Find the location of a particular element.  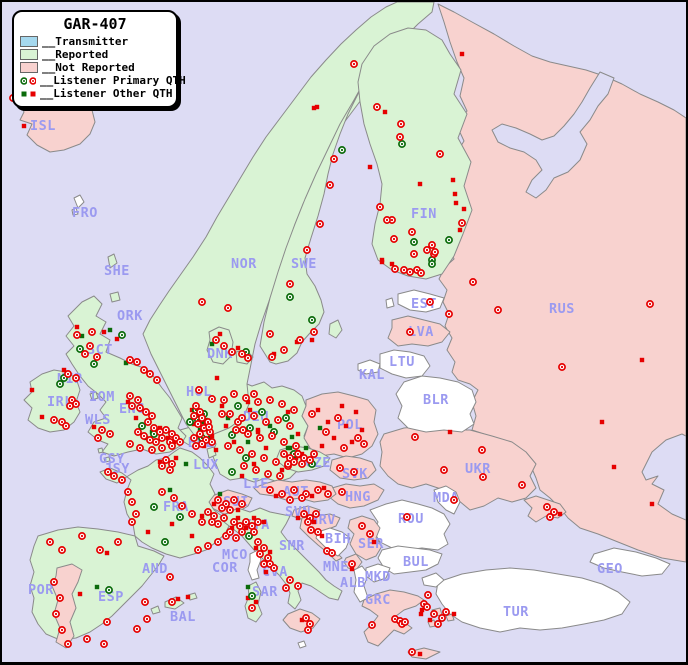

legend-item-2: __Not Reported is located at coordinates (95, 67).